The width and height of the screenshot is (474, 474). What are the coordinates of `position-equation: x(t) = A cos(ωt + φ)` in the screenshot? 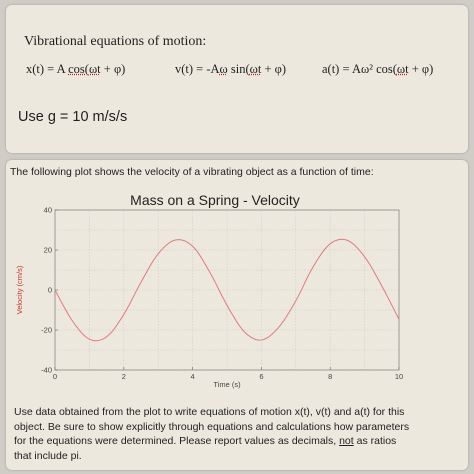 It's located at (75, 69).